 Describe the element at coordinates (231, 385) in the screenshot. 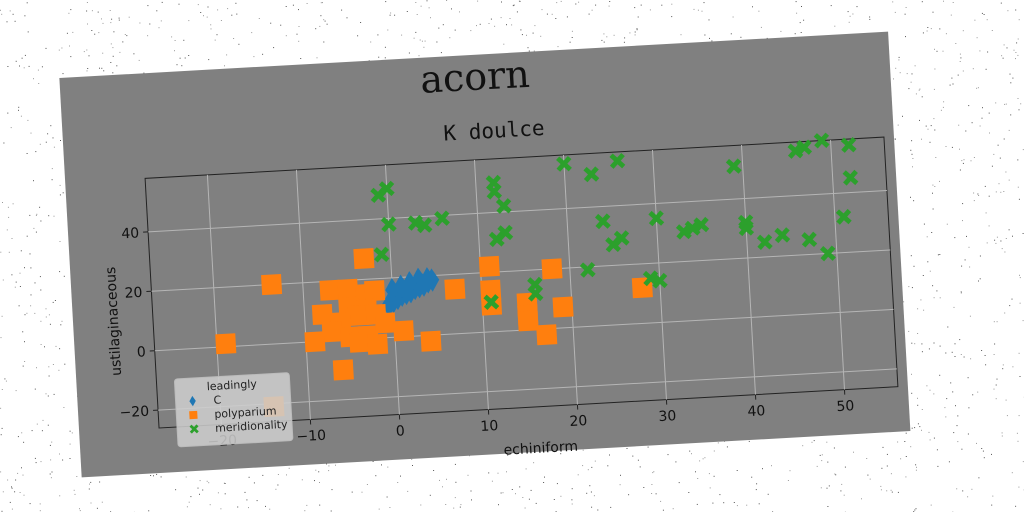

I see `legend-title: leadingly` at that location.